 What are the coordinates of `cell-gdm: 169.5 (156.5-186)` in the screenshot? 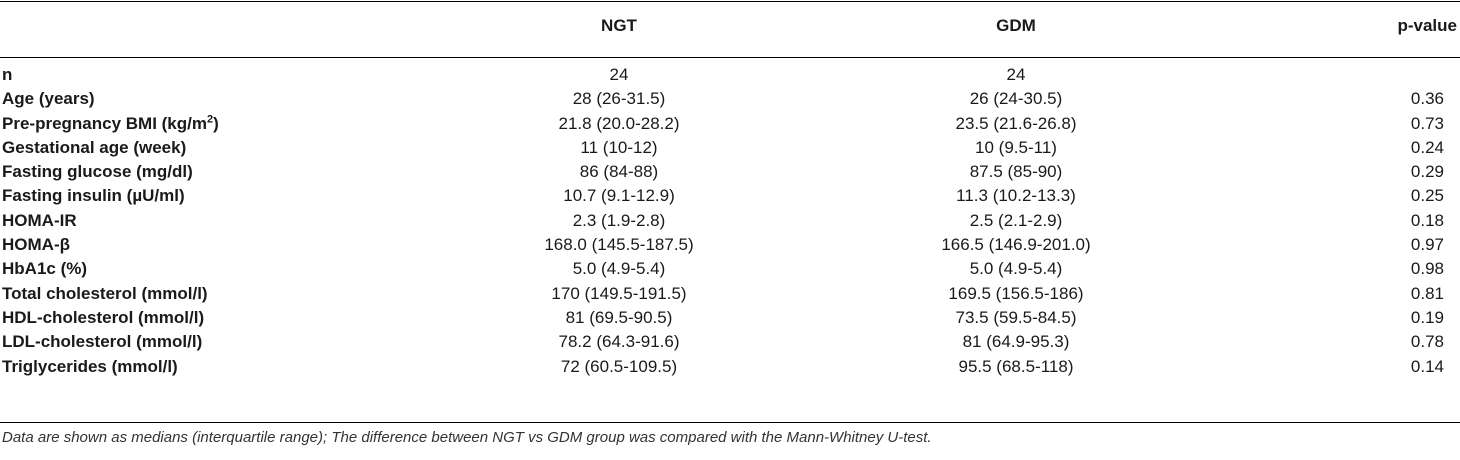 It's located at (1016, 293).